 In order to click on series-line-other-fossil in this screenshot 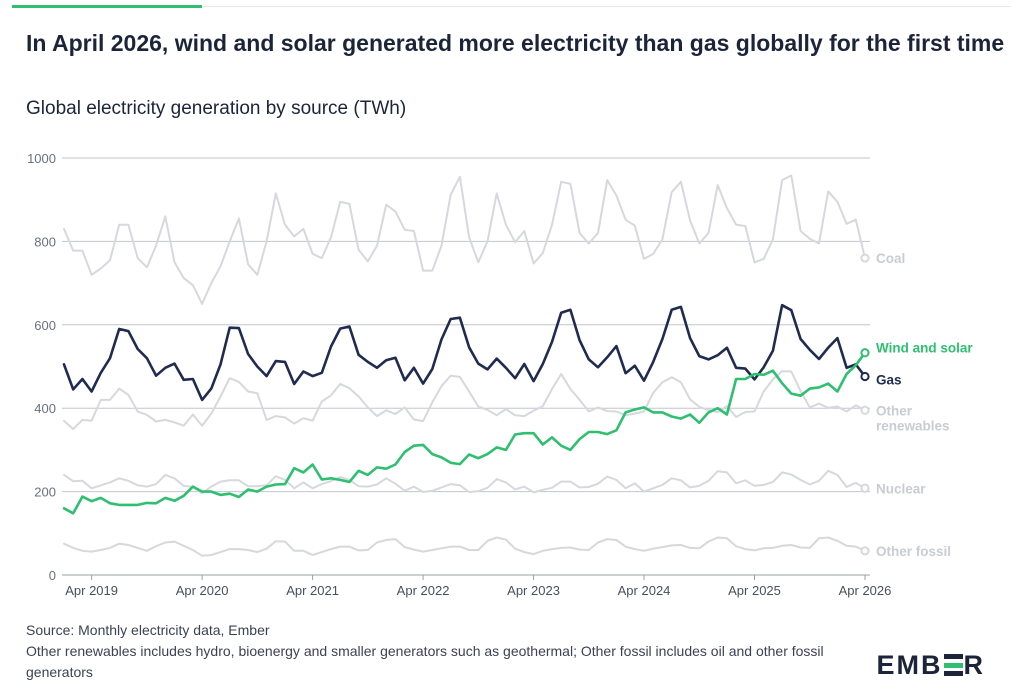, I will do `click(464, 546)`.